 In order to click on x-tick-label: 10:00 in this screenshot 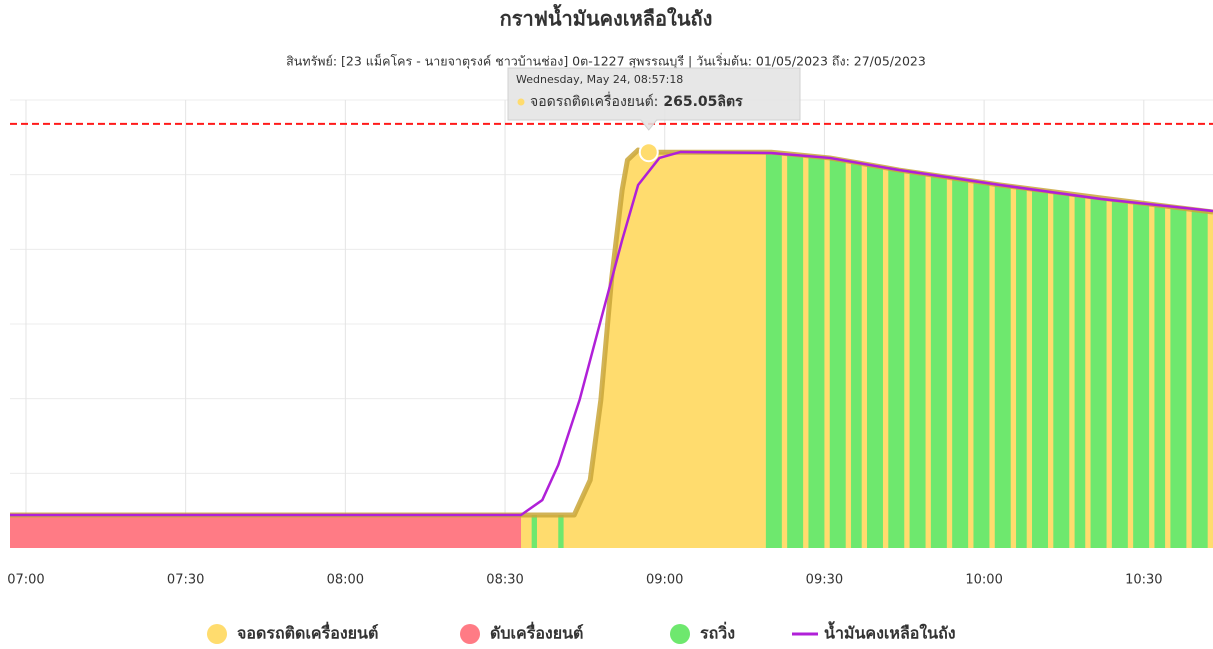, I will do `click(983, 580)`.